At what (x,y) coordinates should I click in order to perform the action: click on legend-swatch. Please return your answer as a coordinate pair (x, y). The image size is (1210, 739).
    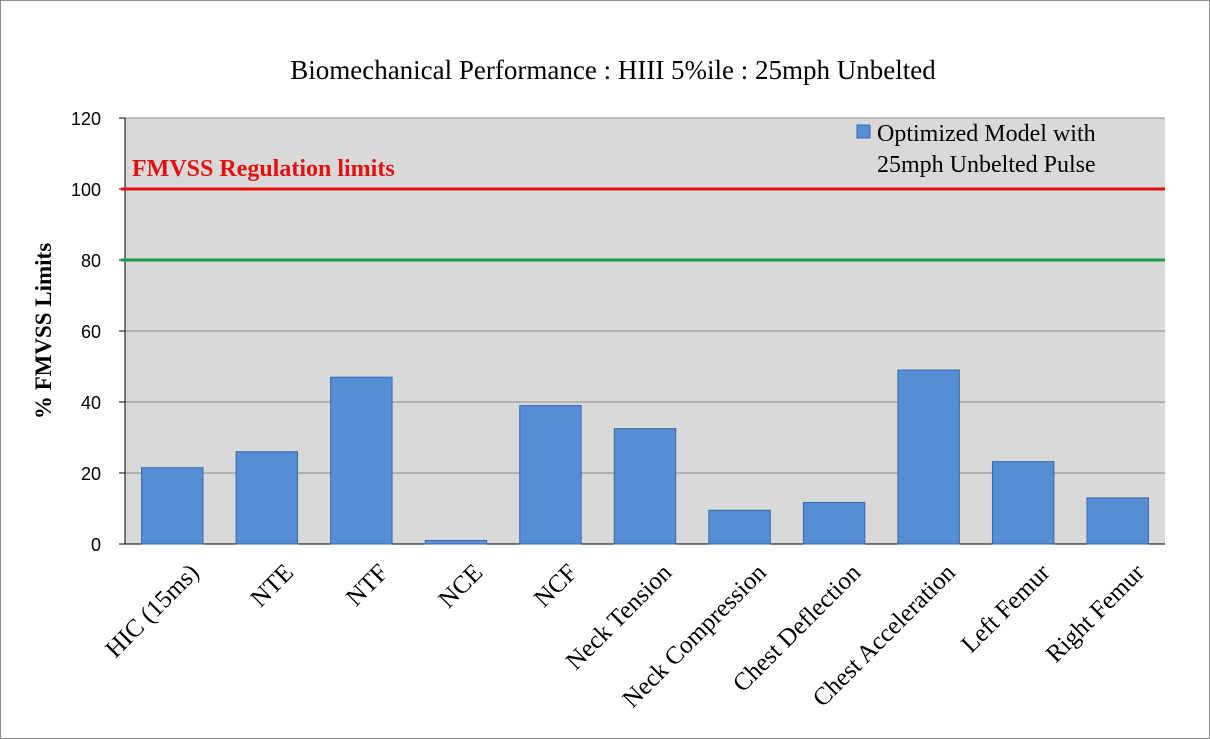
    Looking at the image, I should click on (863, 131).